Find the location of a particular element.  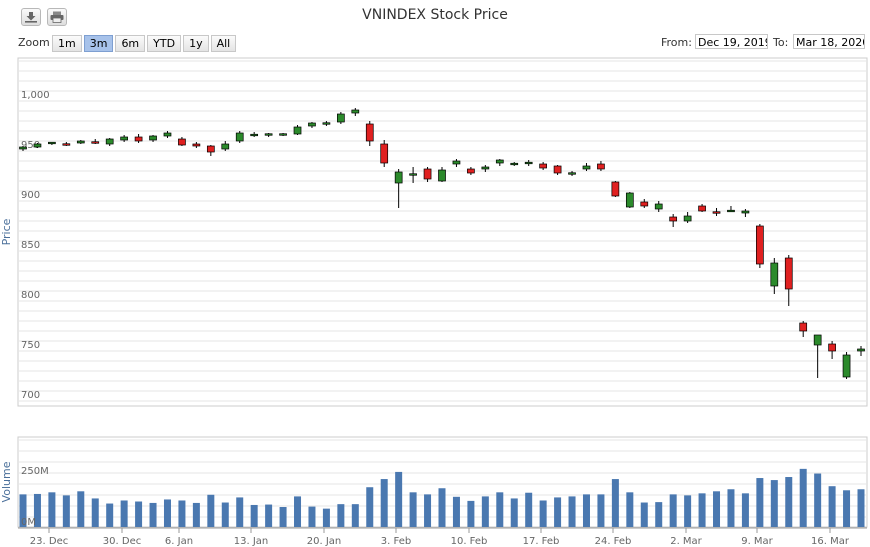

print-button is located at coordinates (57, 17).